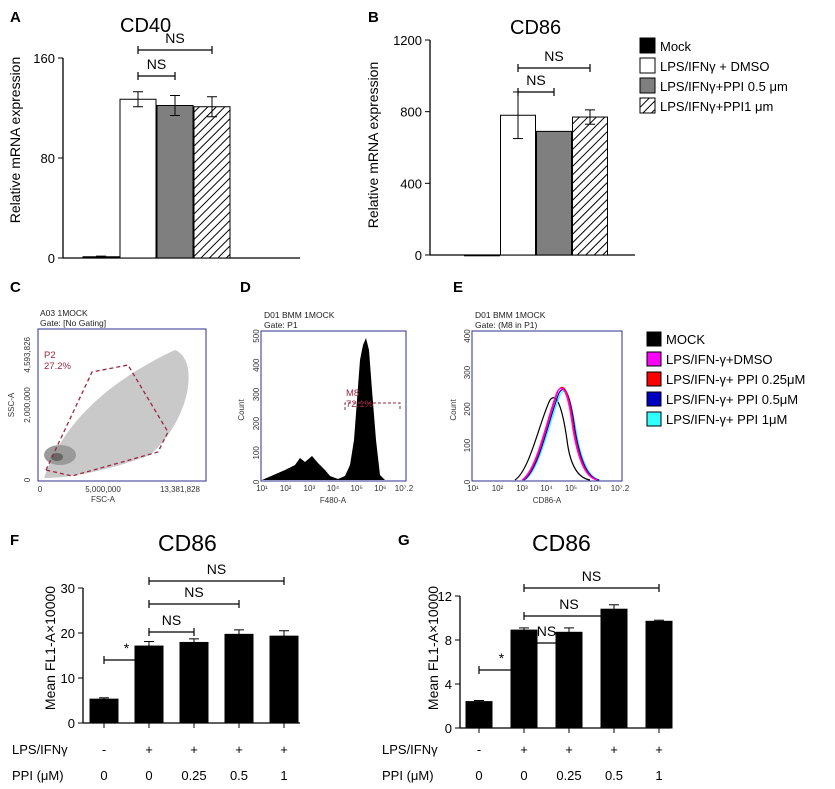  Describe the element at coordinates (64, 313) in the screenshot. I see `flow-c-sample: A03 1MOCK` at that location.